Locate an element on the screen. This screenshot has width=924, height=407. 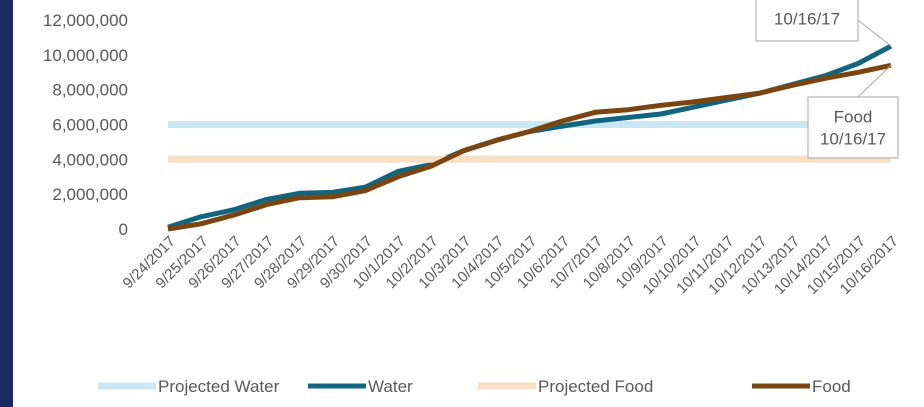
legend: Projected Water Water Projected Food Food is located at coordinates (474, 386).